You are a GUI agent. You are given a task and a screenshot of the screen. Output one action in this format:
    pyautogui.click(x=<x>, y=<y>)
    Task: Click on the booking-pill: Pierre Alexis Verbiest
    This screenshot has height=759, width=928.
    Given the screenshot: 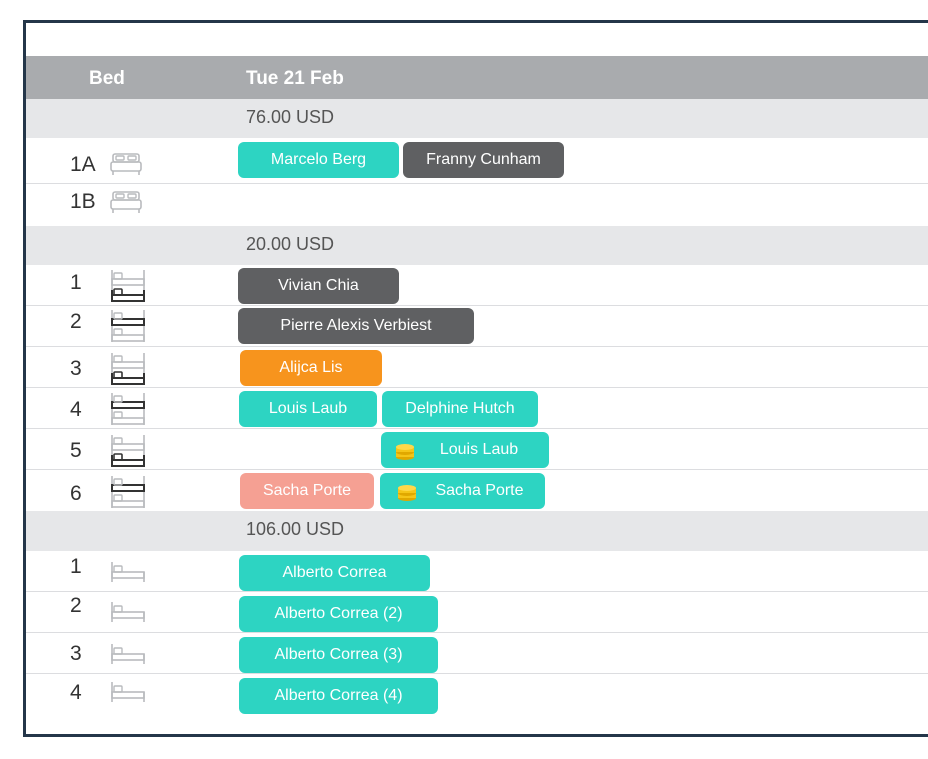 What is the action you would take?
    pyautogui.click(x=356, y=326)
    